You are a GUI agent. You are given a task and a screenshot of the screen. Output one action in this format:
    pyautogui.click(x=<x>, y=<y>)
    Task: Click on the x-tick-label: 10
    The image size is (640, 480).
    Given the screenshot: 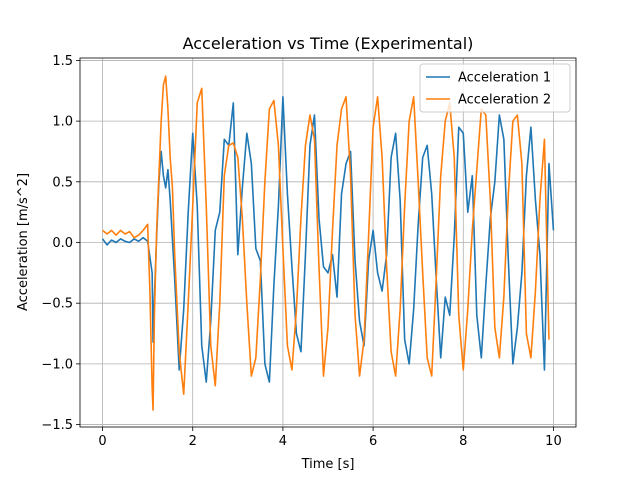 What is the action you would take?
    pyautogui.click(x=553, y=441)
    